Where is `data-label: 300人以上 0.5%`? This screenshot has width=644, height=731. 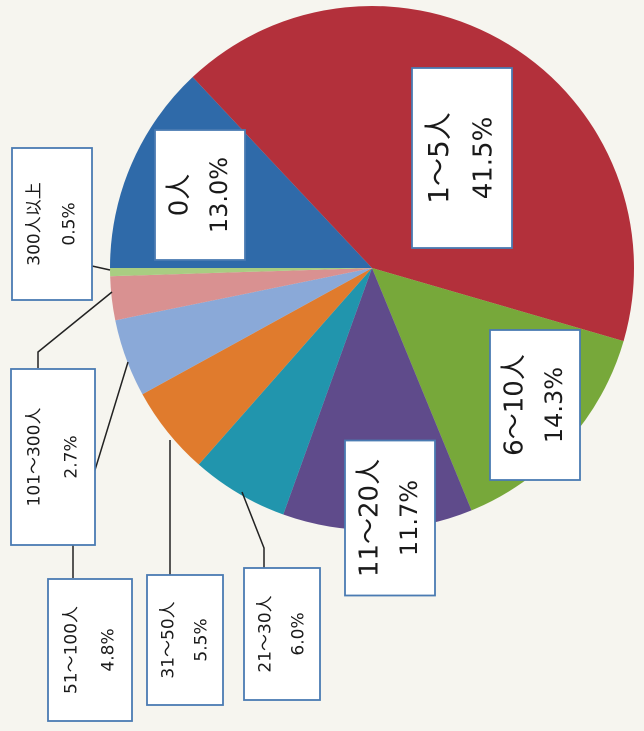 data-label: 300人以上 0.5% is located at coordinates (52, 224).